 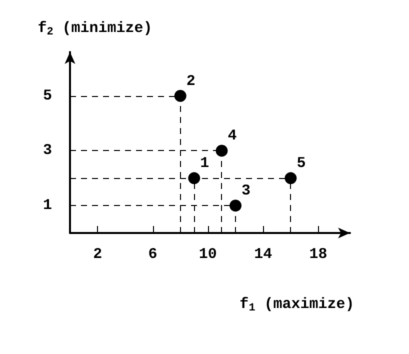 What do you see at coordinates (263, 254) in the screenshot?
I see `x-tick-label: 14` at bounding box center [263, 254].